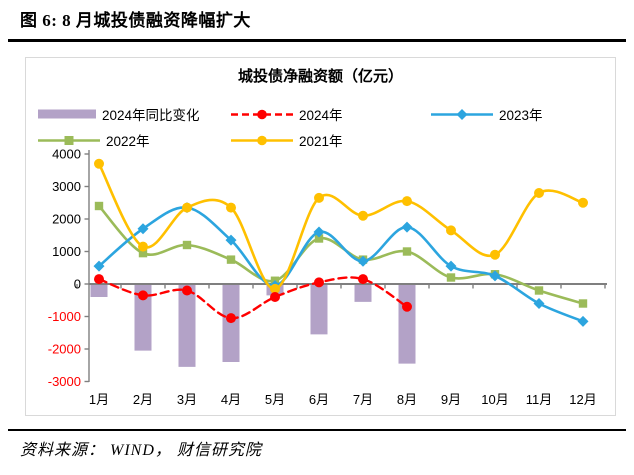 Image resolution: width=634 pixels, height=475 pixels. Describe the element at coordinates (99, 399) in the screenshot. I see `x-tick-label: 1月` at that location.